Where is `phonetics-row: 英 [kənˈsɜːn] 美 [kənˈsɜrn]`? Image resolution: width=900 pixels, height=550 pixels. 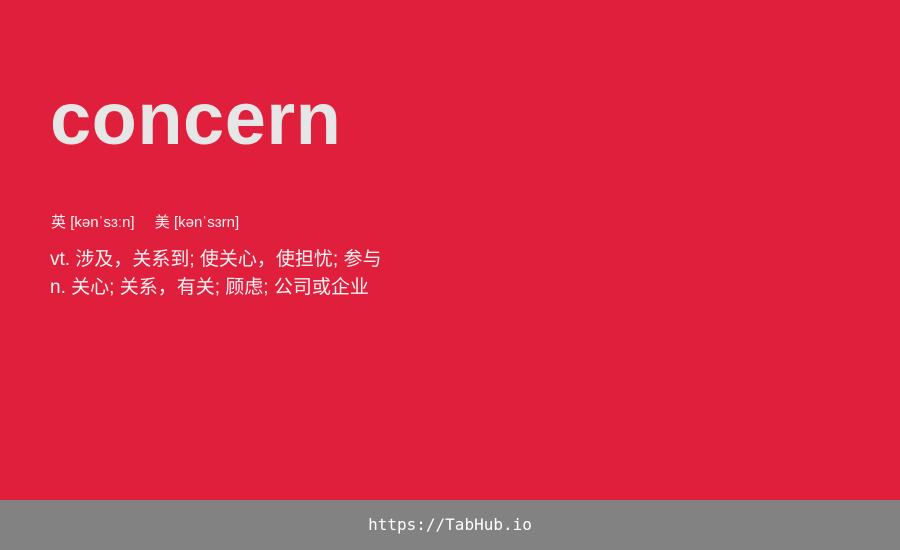
phonetics-row: 英 [kənˈsɜːn] 美 [kənˈsɜrn] is located at coordinates (145, 223).